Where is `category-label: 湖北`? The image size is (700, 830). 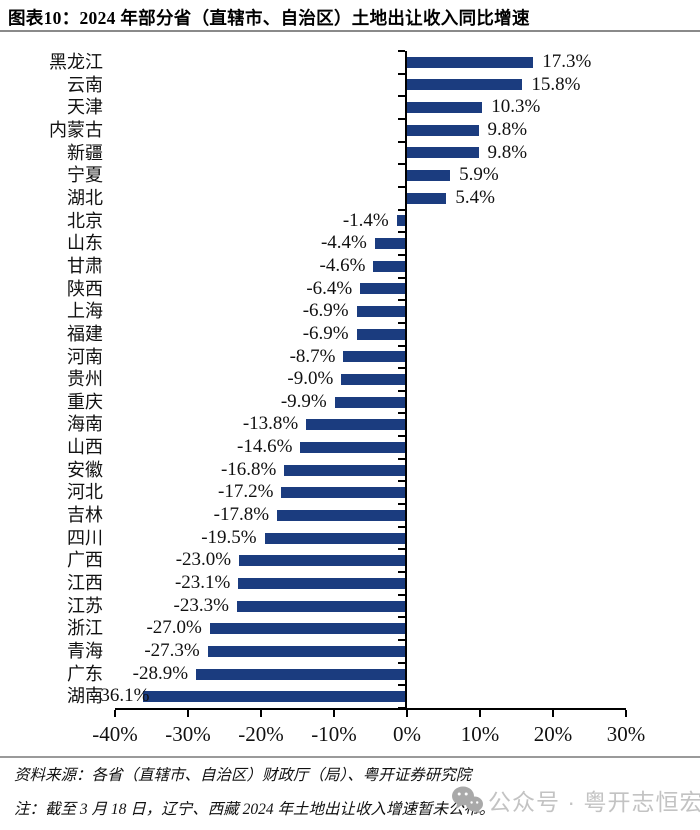
category-label: 湖北 is located at coordinates (85, 197).